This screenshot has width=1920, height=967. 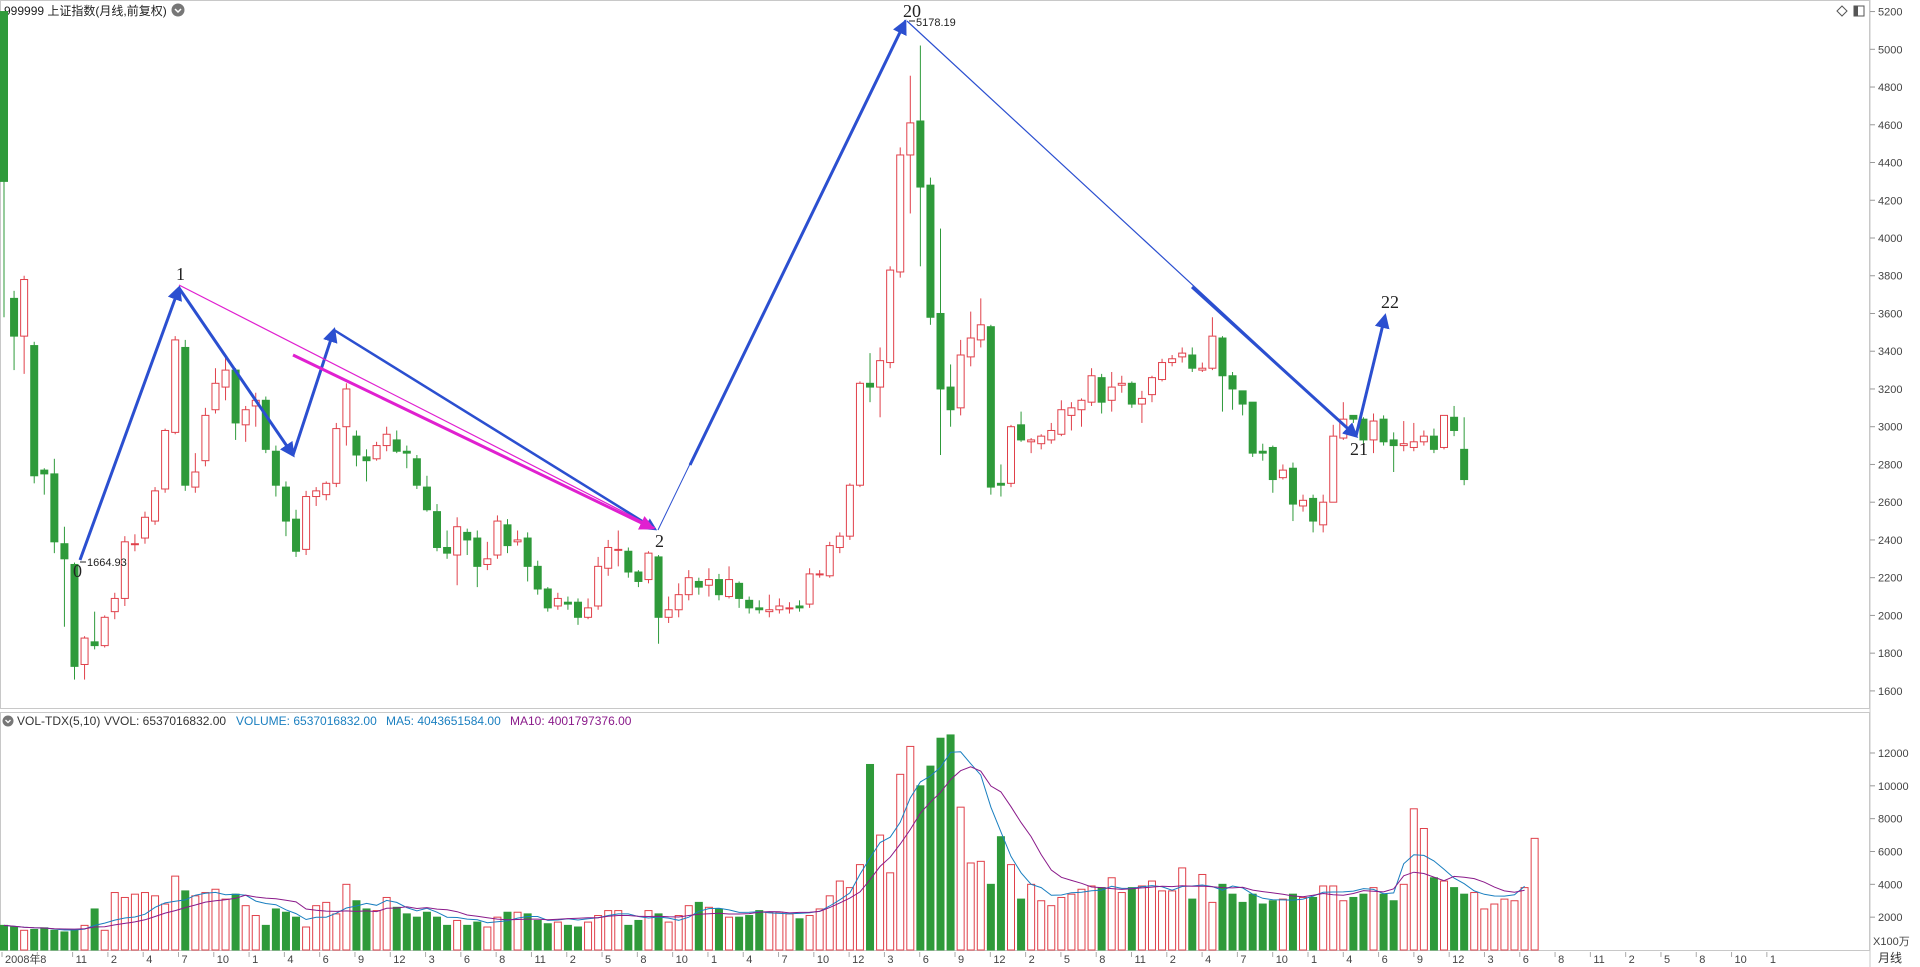 I want to click on volume-tick-label: 4000, so click(x=1890, y=885).